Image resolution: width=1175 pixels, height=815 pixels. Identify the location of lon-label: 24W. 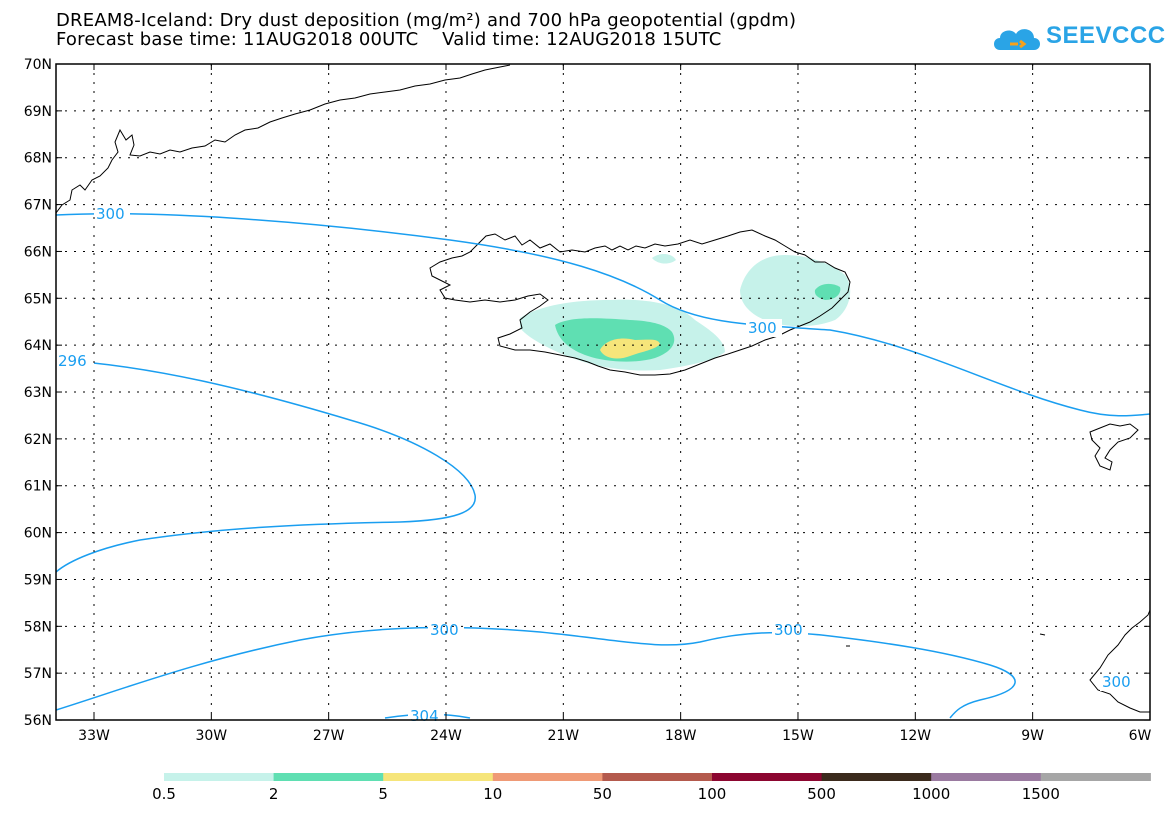
(446, 736).